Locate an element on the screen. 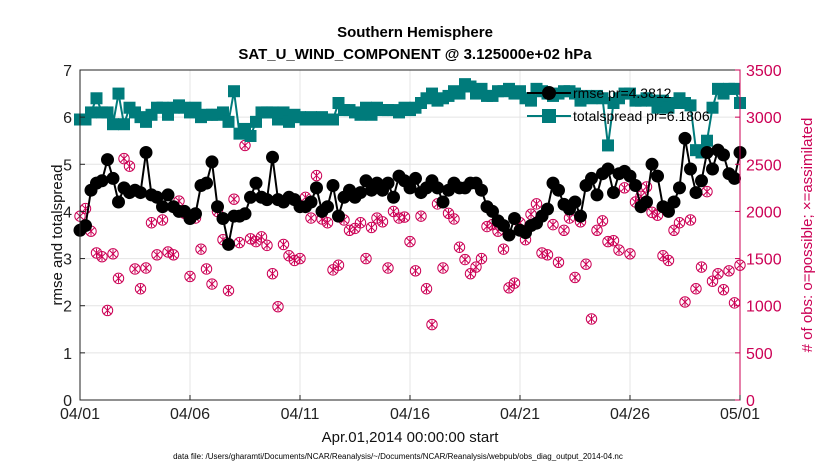 Image resolution: width=830 pixels, height=470 pixels. y-tick-right-label: 1000 is located at coordinates (764, 307).